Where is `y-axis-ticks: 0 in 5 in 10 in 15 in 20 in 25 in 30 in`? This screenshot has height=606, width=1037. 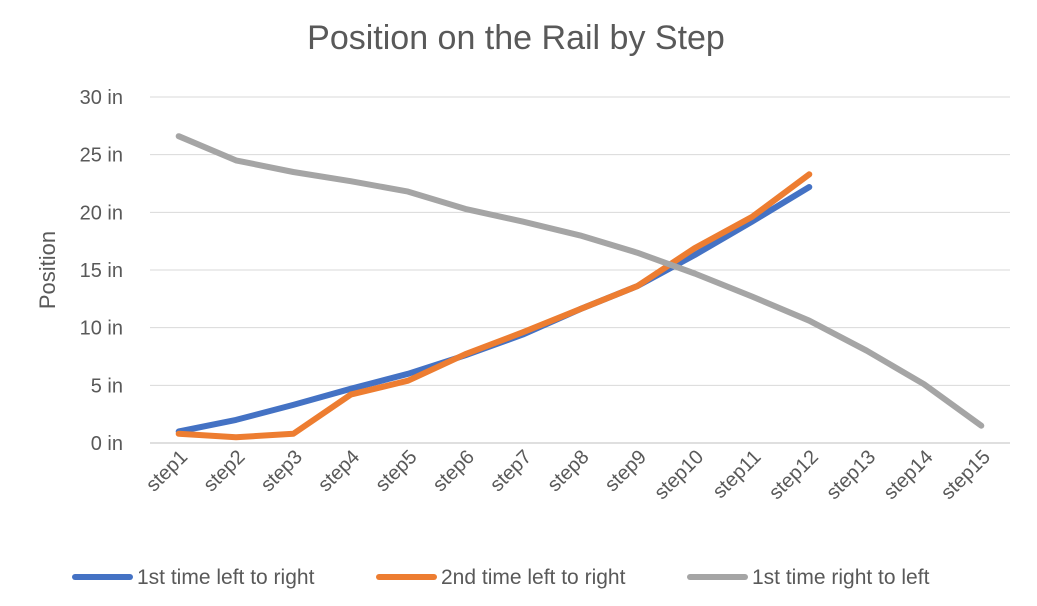
y-axis-ticks: 0 in 5 in 10 in 15 in 20 in 25 in 30 in is located at coordinates (101, 271).